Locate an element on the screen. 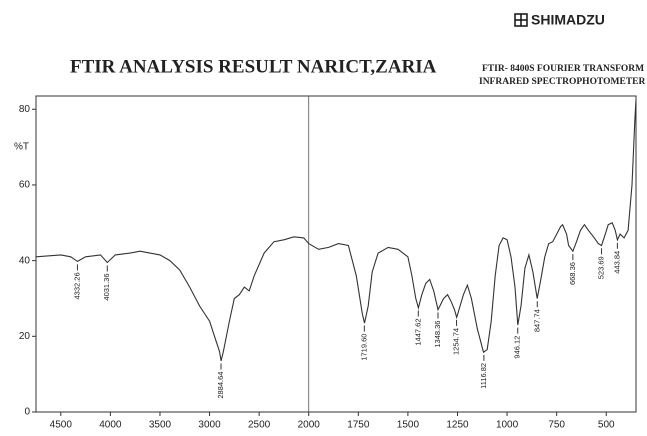 This screenshot has height=436, width=647. x-tick-label: 3000 is located at coordinates (209, 425).